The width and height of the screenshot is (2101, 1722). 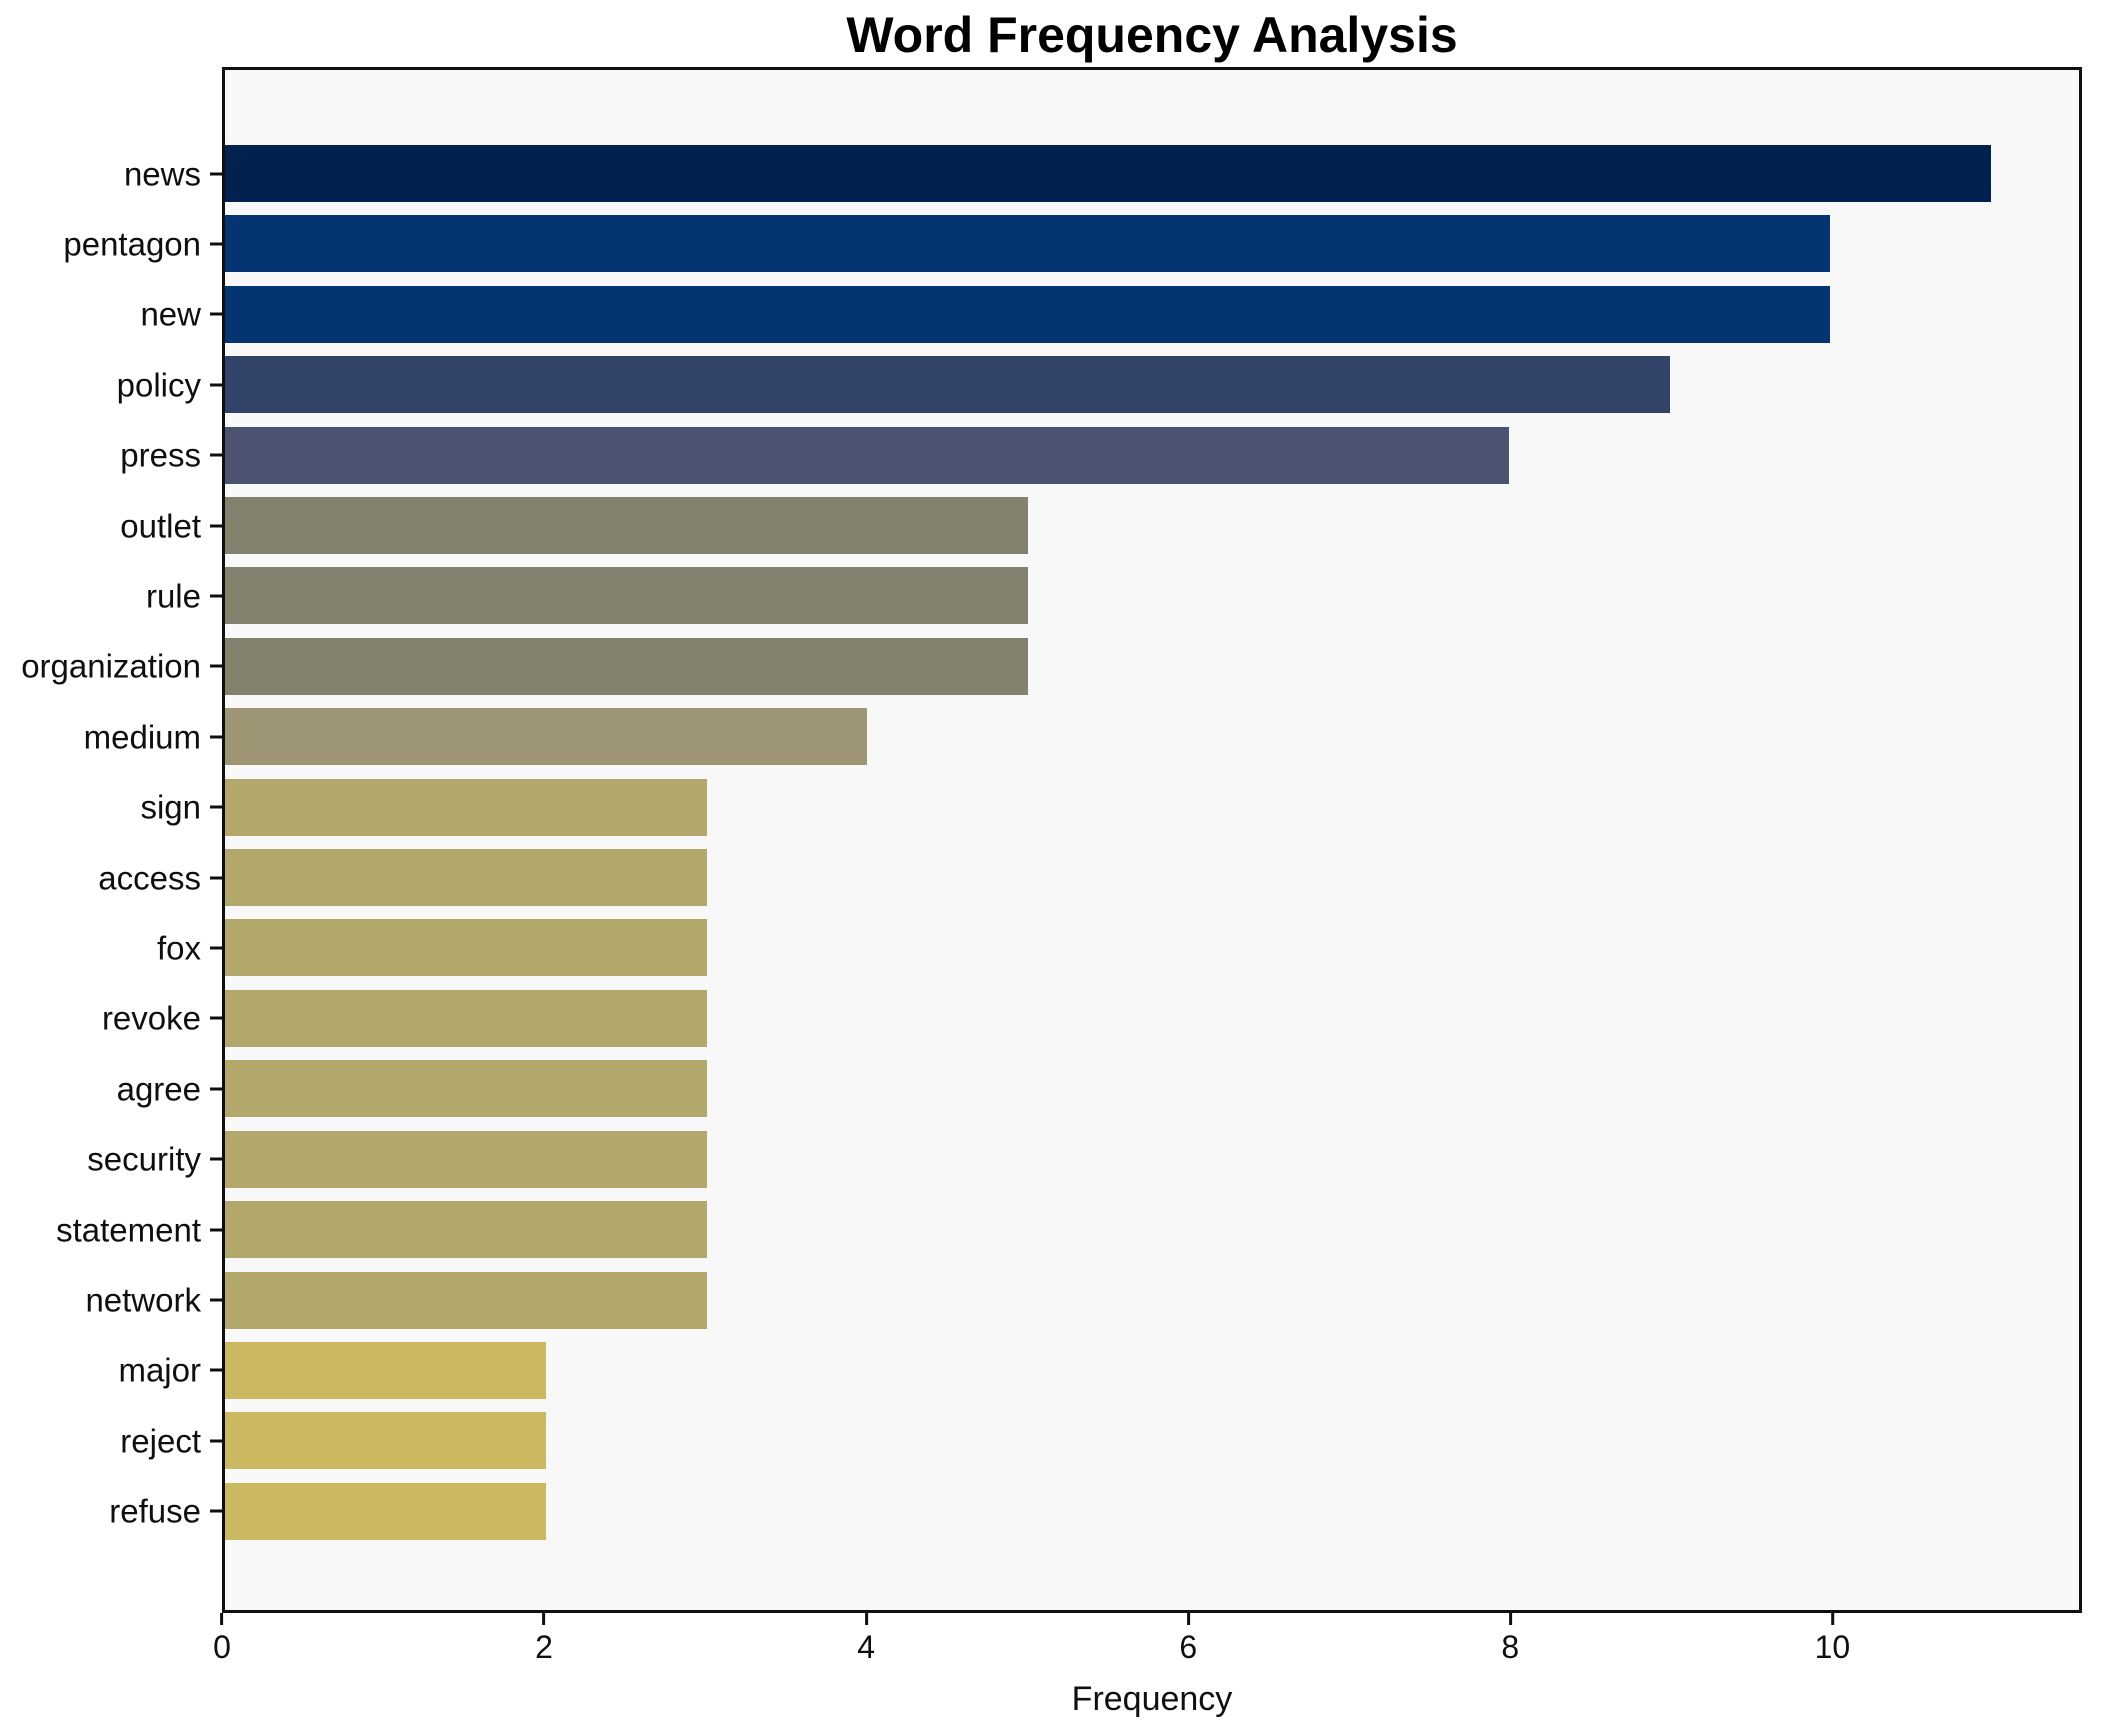 I want to click on x-tick-label: 8, so click(x=1510, y=1647).